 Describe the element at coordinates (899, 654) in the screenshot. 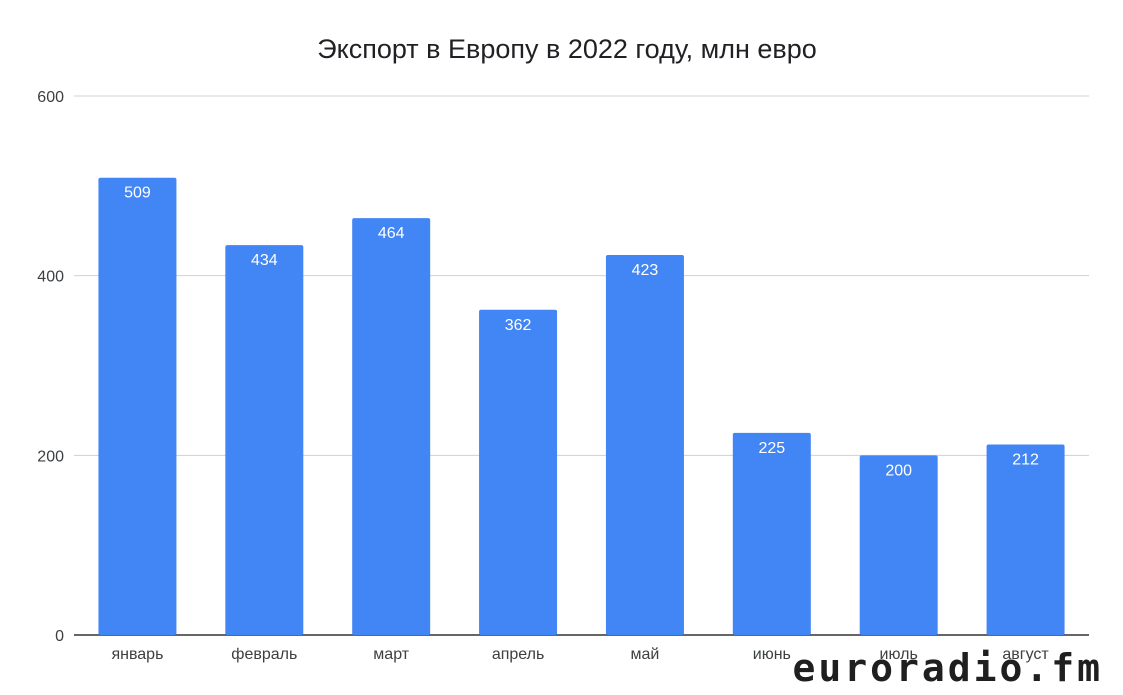

I see `x-category-label: июль` at that location.